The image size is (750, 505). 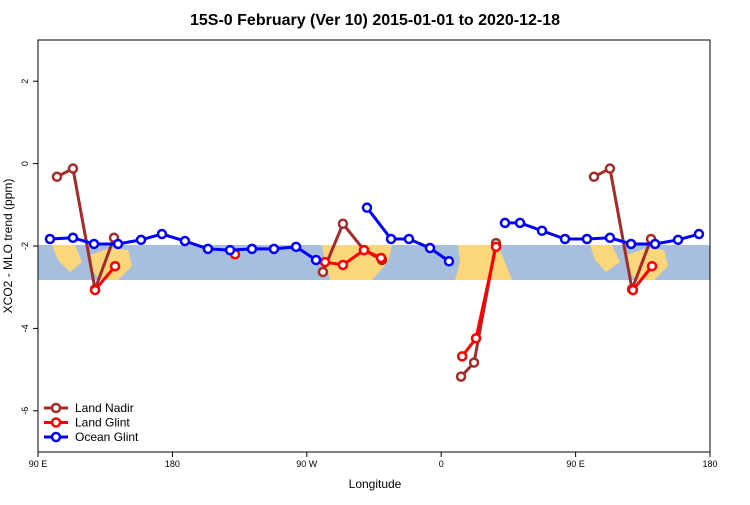 I want to click on y-tick-label: -4, so click(x=25, y=328).